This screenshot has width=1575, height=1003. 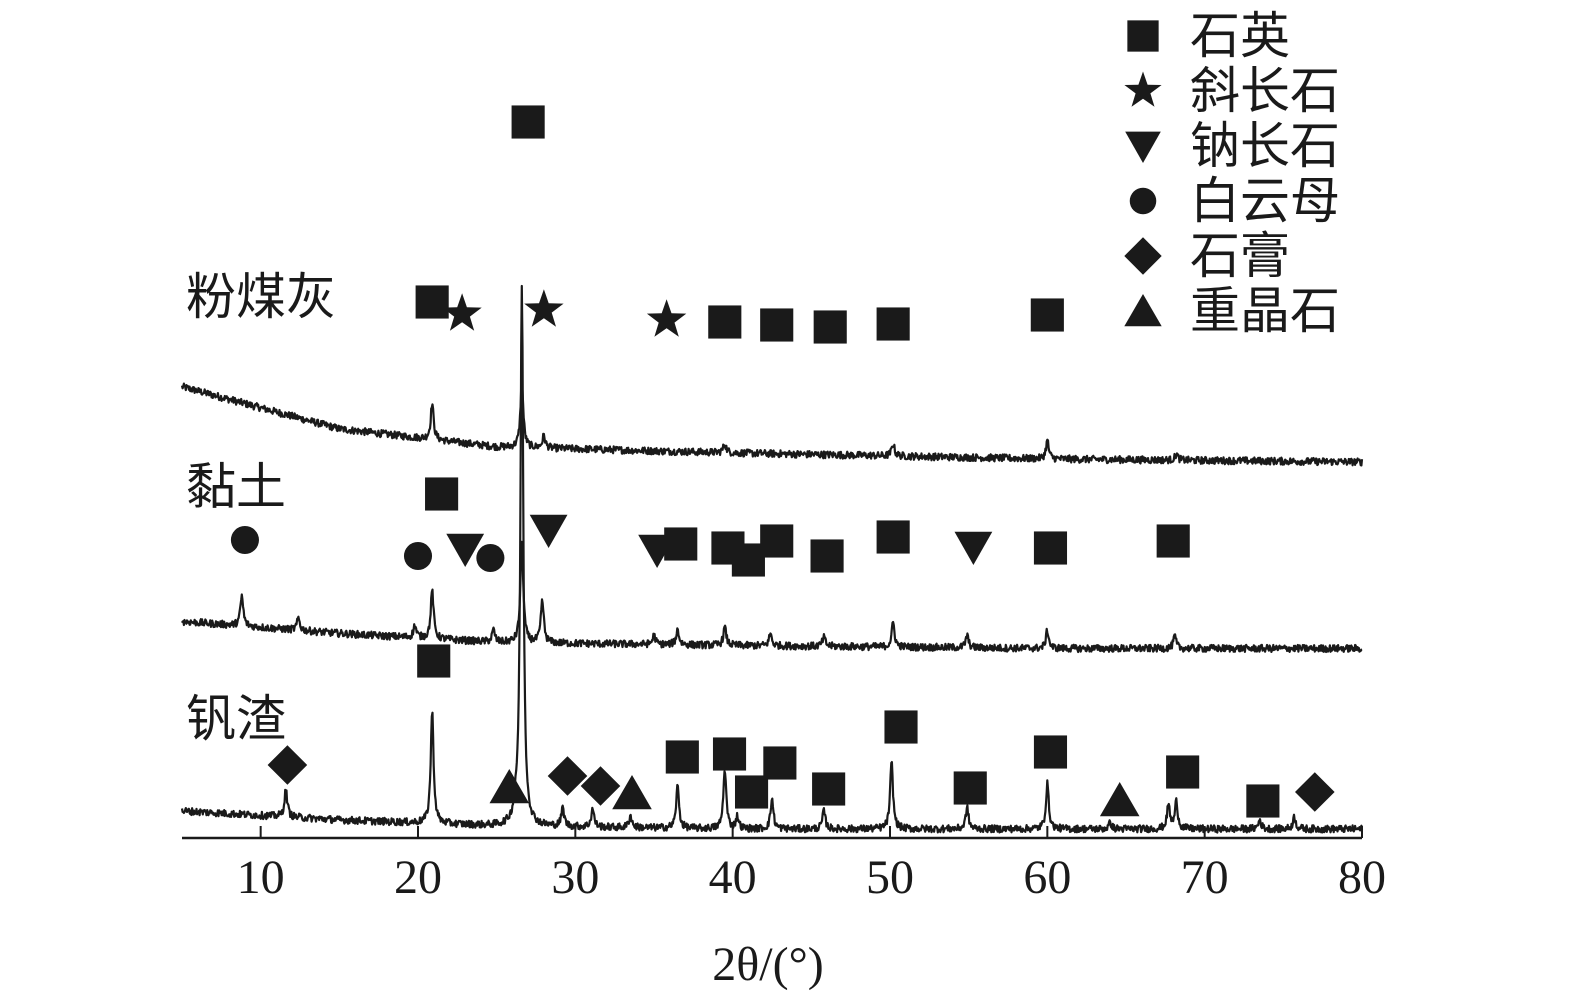 What do you see at coordinates (768, 964) in the screenshot?
I see `x-axis-title: 2θ/(°)` at bounding box center [768, 964].